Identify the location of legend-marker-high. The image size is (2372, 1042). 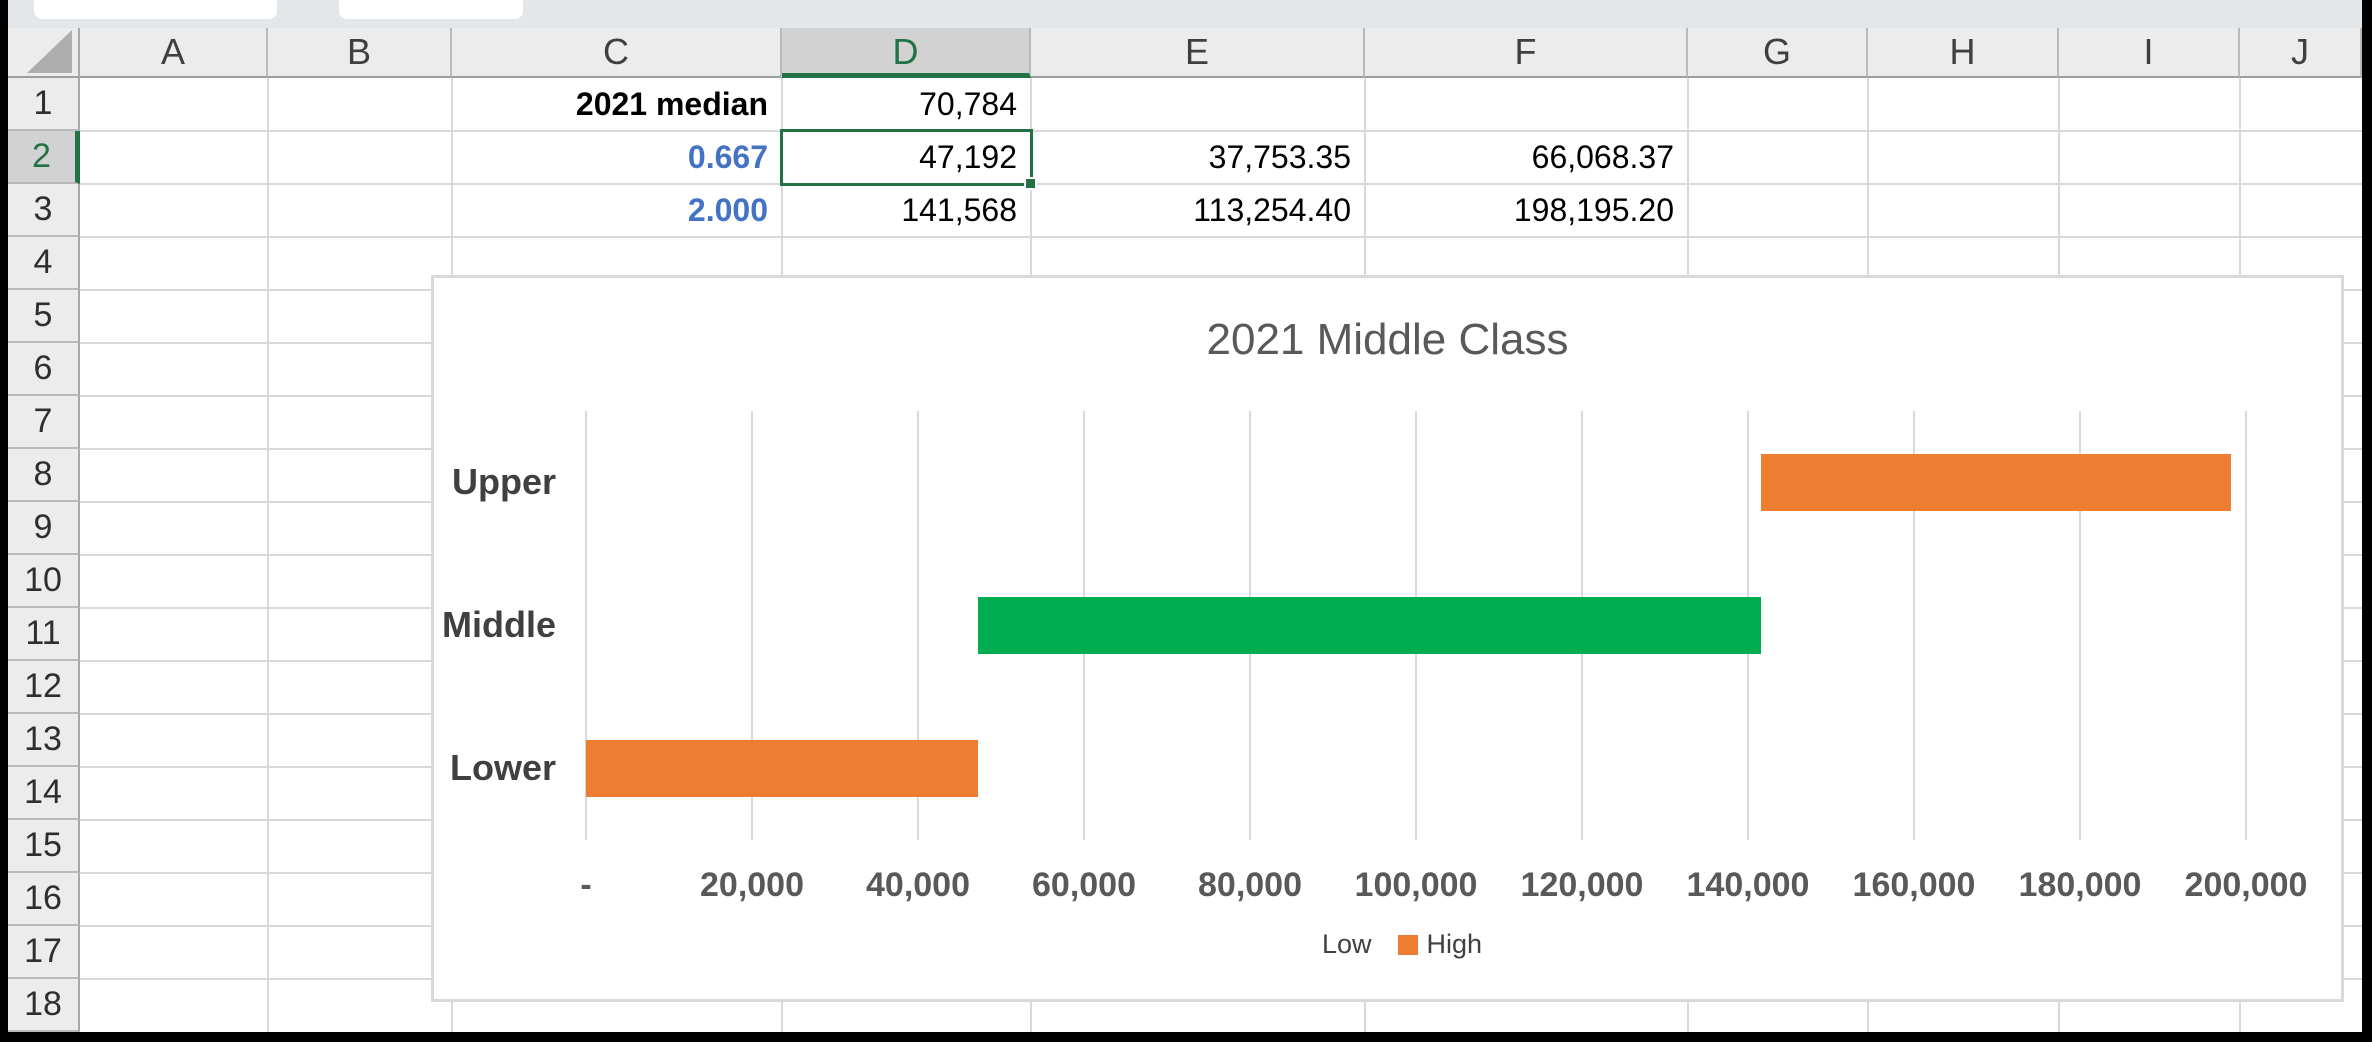
(1407, 944).